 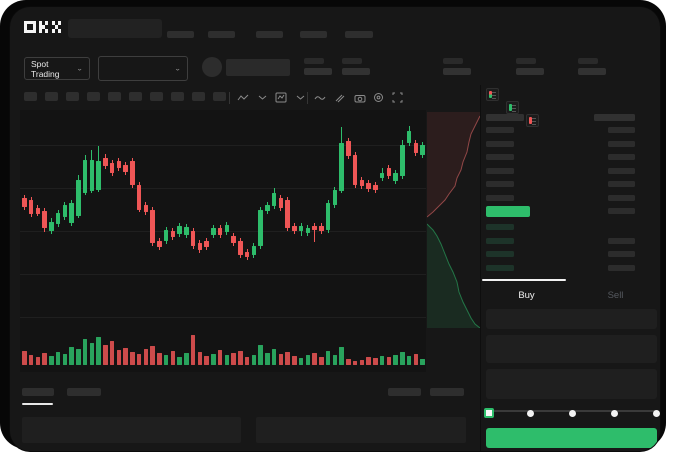 What do you see at coordinates (38, 392) in the screenshot?
I see `bottom-tab-active` at bounding box center [38, 392].